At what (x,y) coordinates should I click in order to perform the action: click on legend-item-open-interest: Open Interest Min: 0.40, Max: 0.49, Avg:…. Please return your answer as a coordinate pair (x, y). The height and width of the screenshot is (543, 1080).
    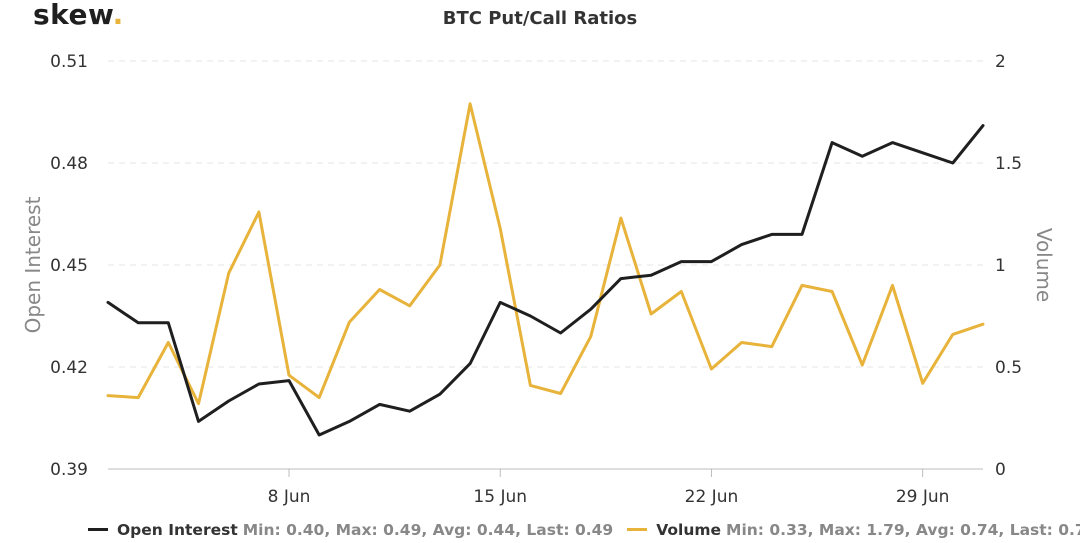
    Looking at the image, I should click on (350, 530).